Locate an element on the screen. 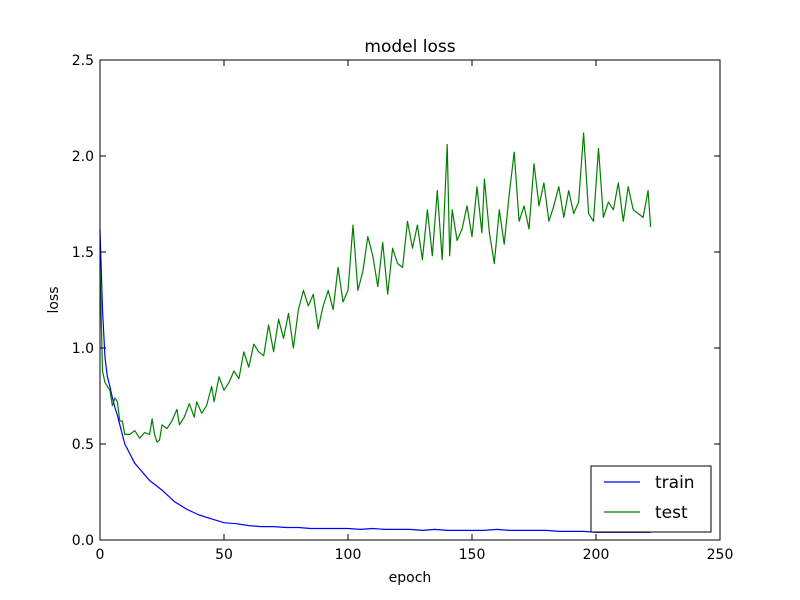 Image resolution: width=800 pixels, height=600 pixels. legend-label-train: train is located at coordinates (675, 483).